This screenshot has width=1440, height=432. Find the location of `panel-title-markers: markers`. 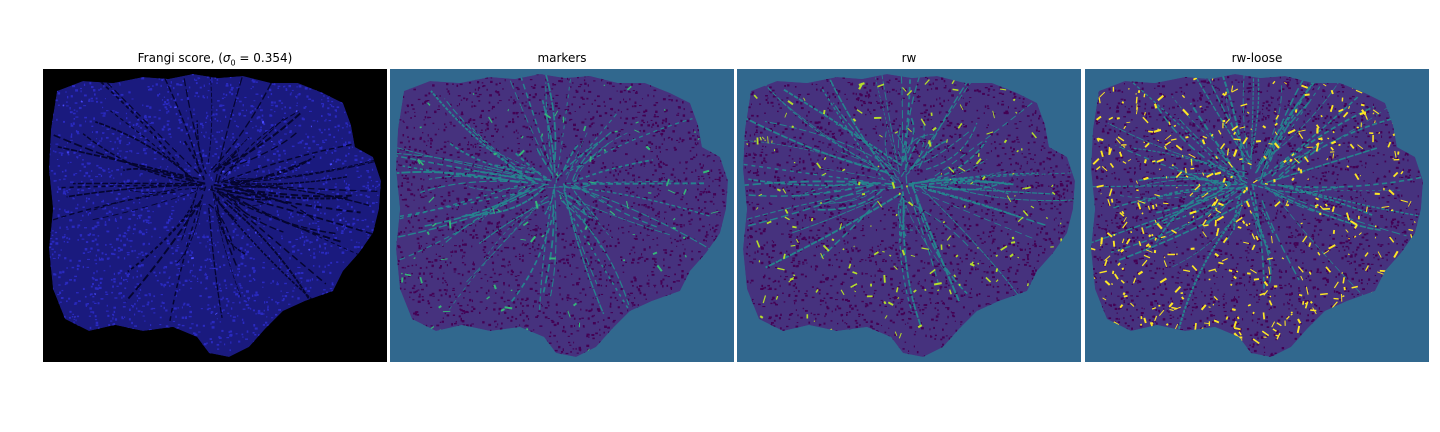

panel-title-markers: markers is located at coordinates (562, 58).